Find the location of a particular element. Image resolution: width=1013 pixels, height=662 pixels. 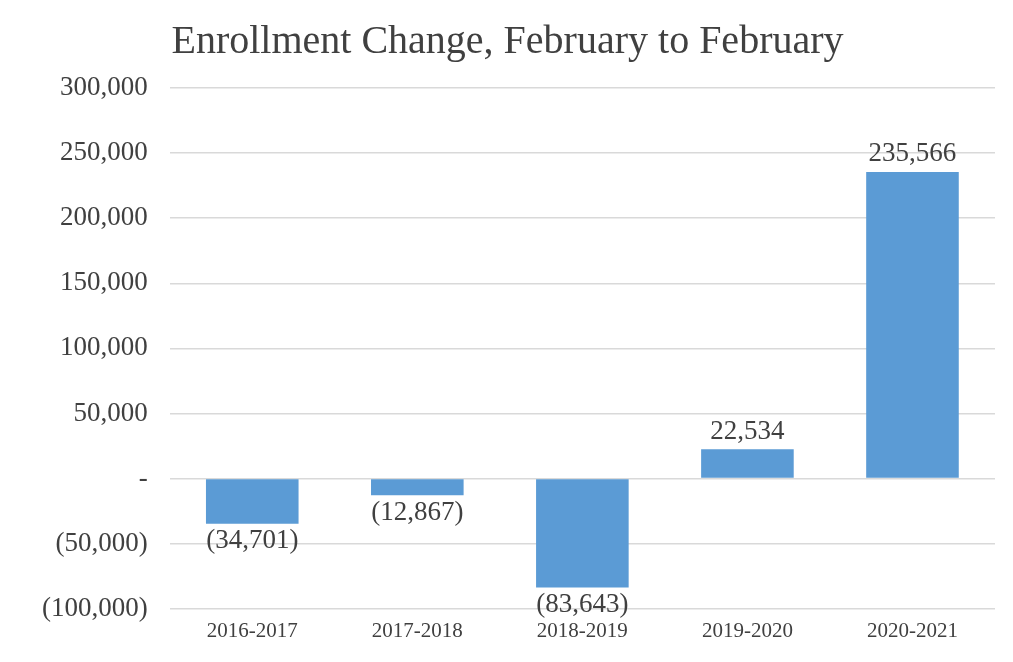

data-label: 235,566 is located at coordinates (912, 152).